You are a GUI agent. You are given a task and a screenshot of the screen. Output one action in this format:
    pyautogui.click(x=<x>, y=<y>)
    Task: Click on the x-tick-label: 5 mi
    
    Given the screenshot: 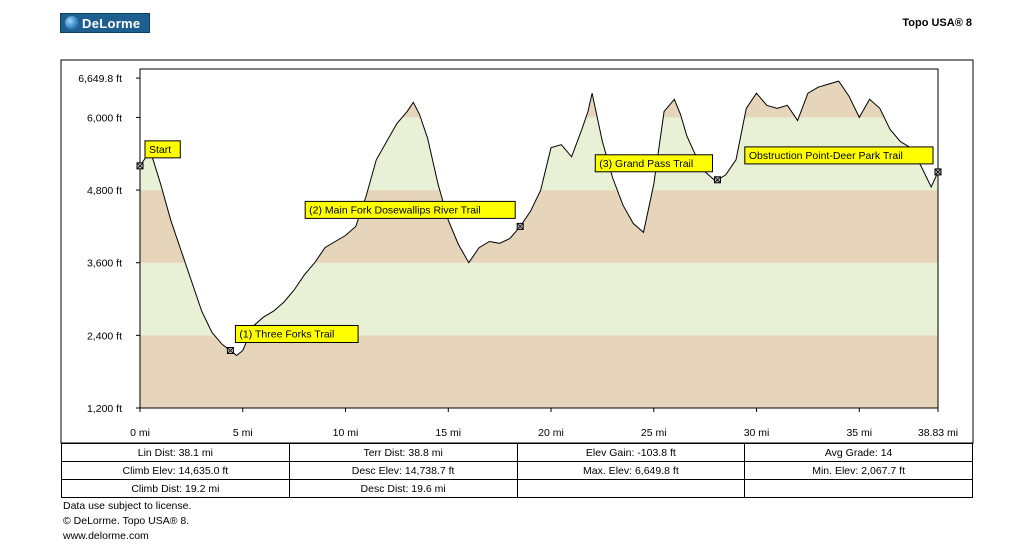 What is the action you would take?
    pyautogui.click(x=243, y=433)
    